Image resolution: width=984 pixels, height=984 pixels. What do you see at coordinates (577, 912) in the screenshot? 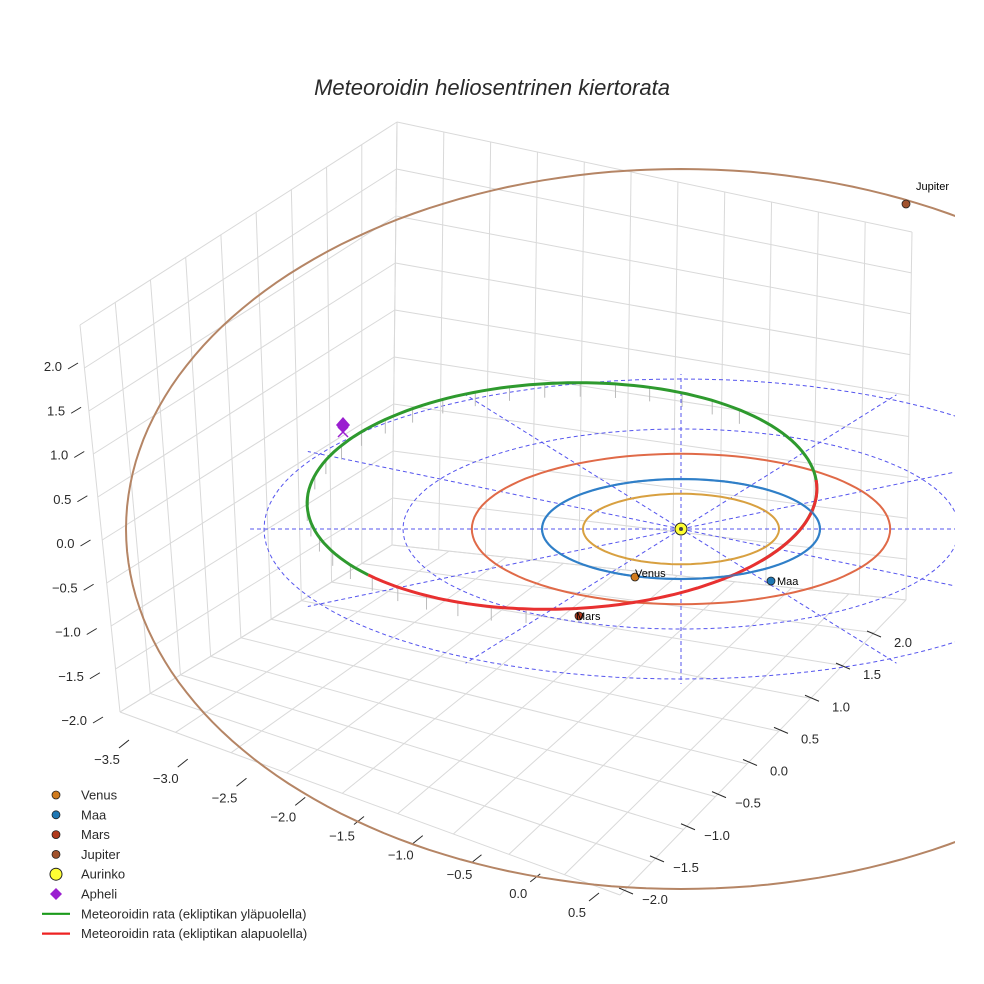
I see `x-tick-label: 0.5` at bounding box center [577, 912].